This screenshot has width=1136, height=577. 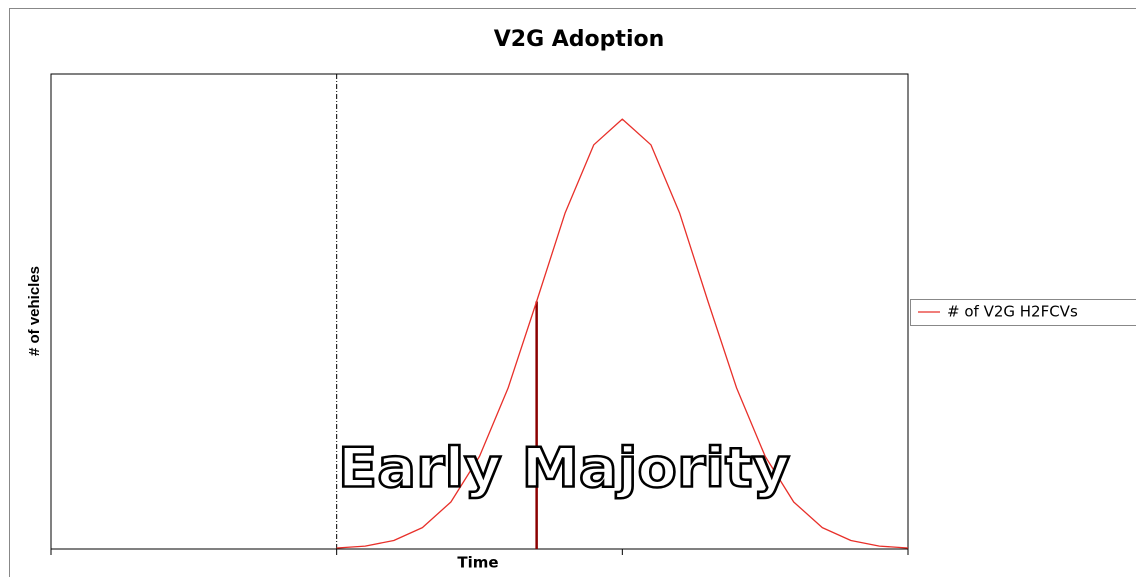 I want to click on chart-title: V2G Adoption, so click(x=579, y=39).